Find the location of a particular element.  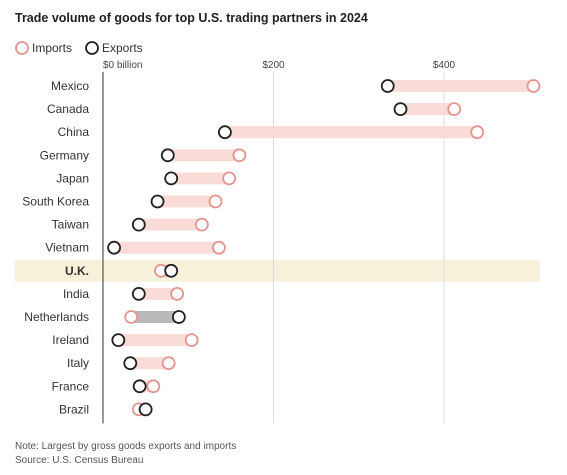

x-tick-label: $200 is located at coordinates (273, 65).